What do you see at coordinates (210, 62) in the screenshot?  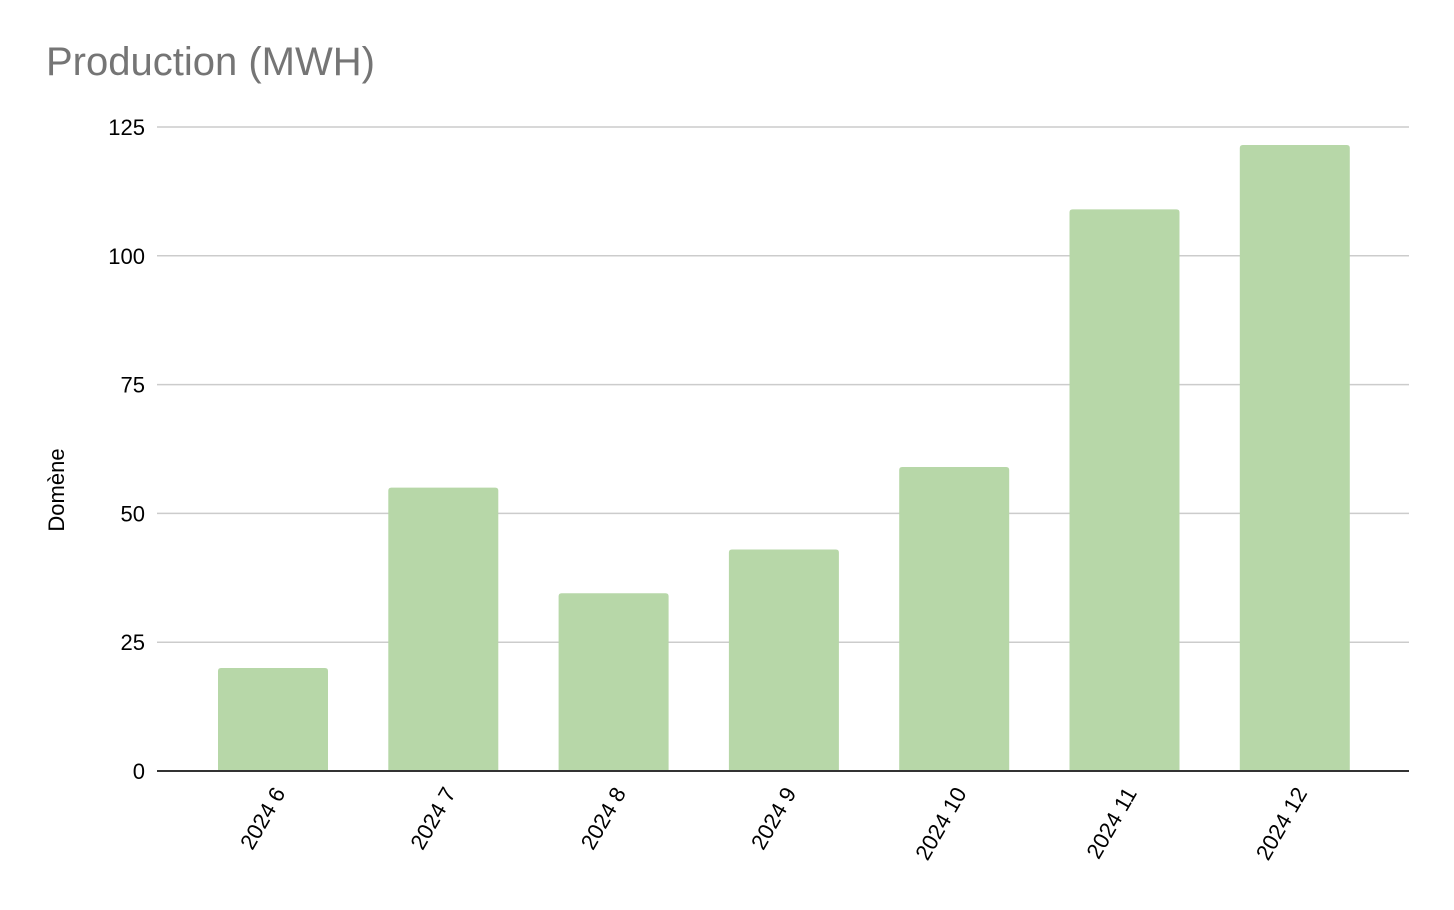 I see `chart-title: Production (MWH)` at bounding box center [210, 62].